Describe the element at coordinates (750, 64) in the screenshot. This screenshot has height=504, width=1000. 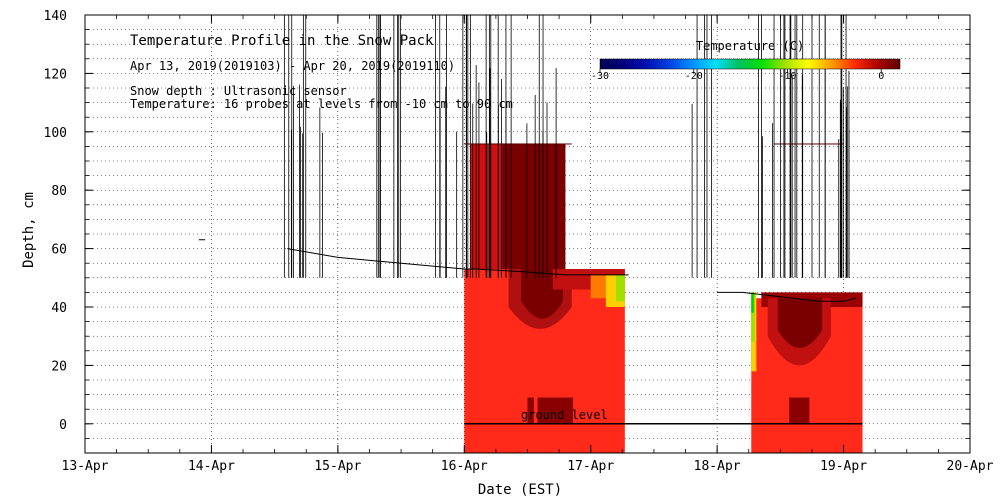
I see `colorbar-gradient` at that location.